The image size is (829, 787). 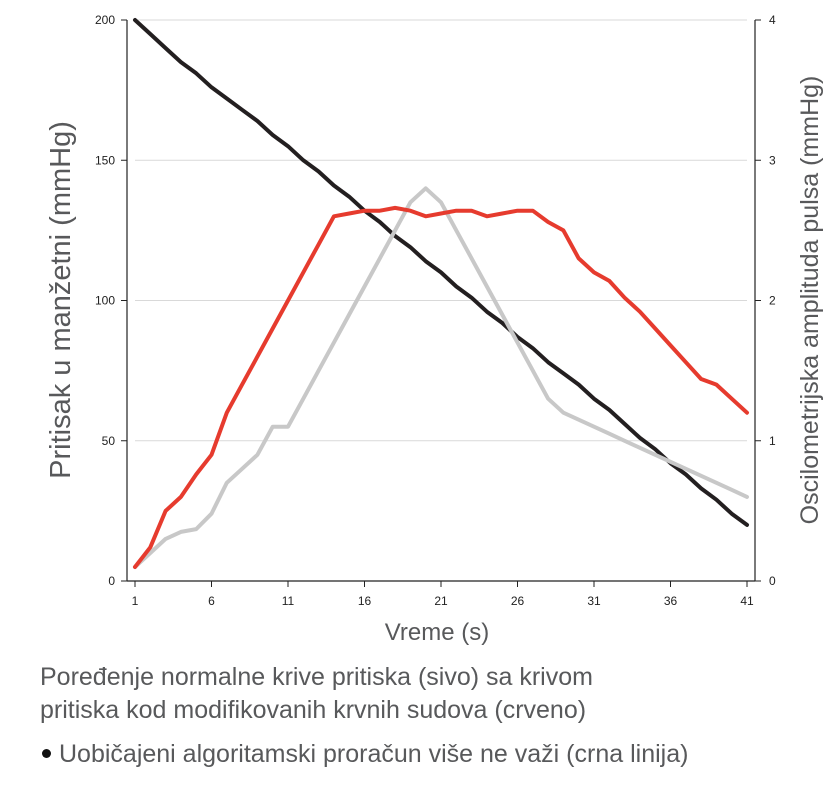 I want to click on y-right-tick-label: 3, so click(x=772, y=160).